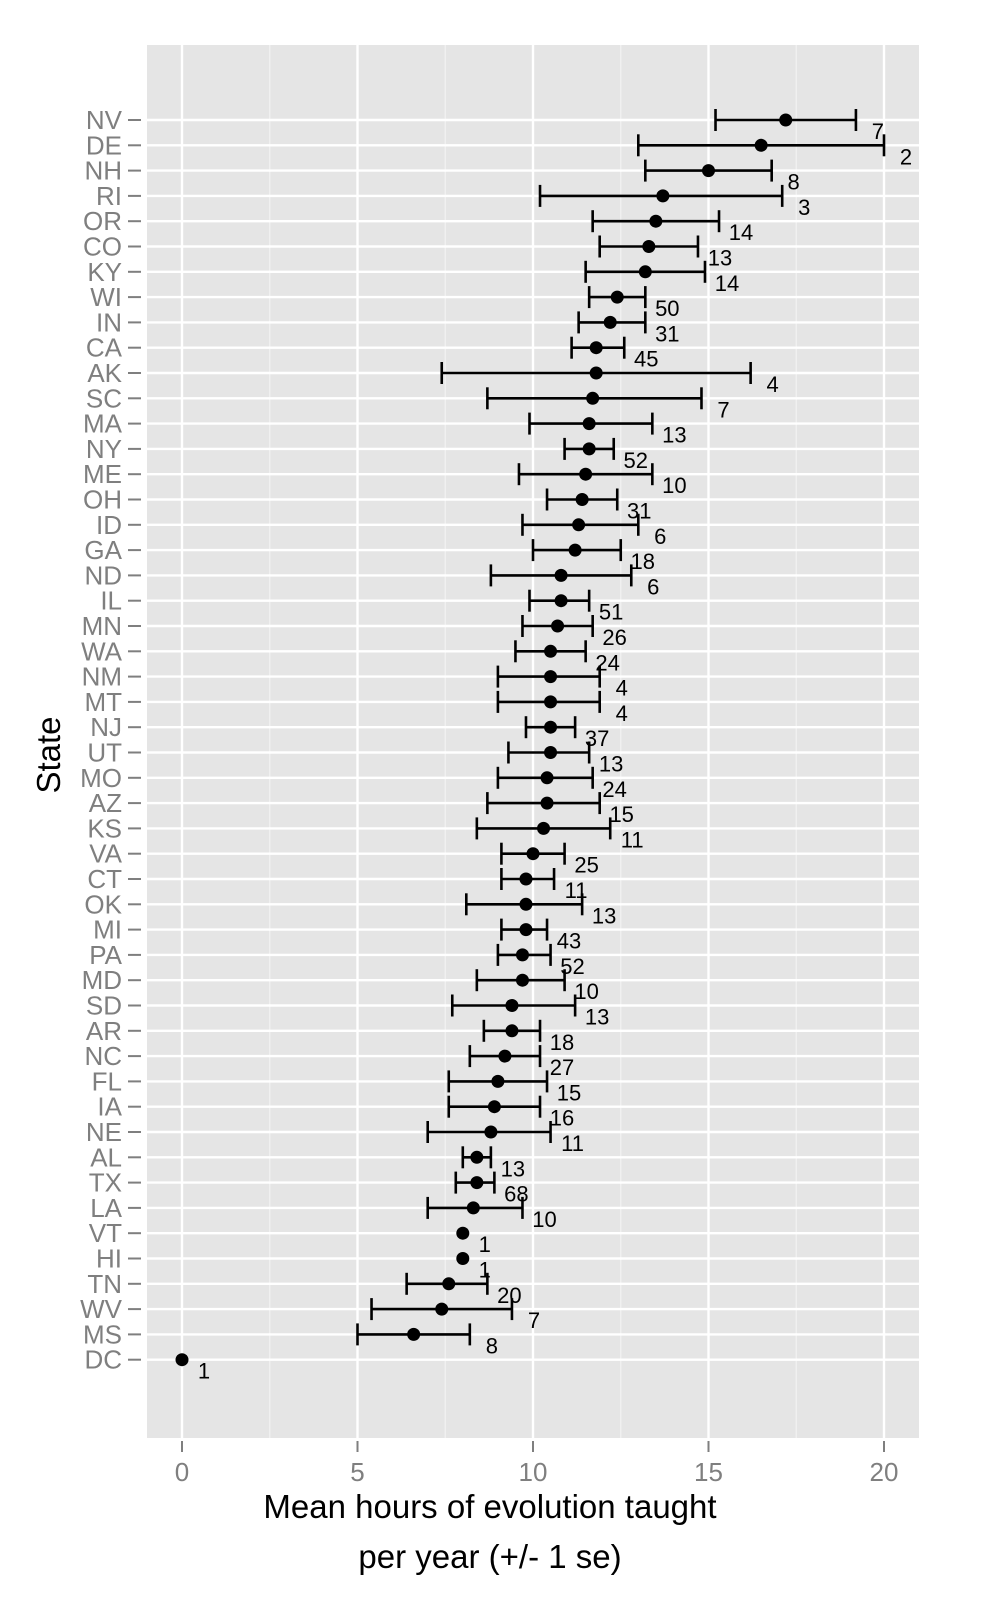 The height and width of the screenshot is (1600, 983). I want to click on data-point-al, so click(477, 1157).